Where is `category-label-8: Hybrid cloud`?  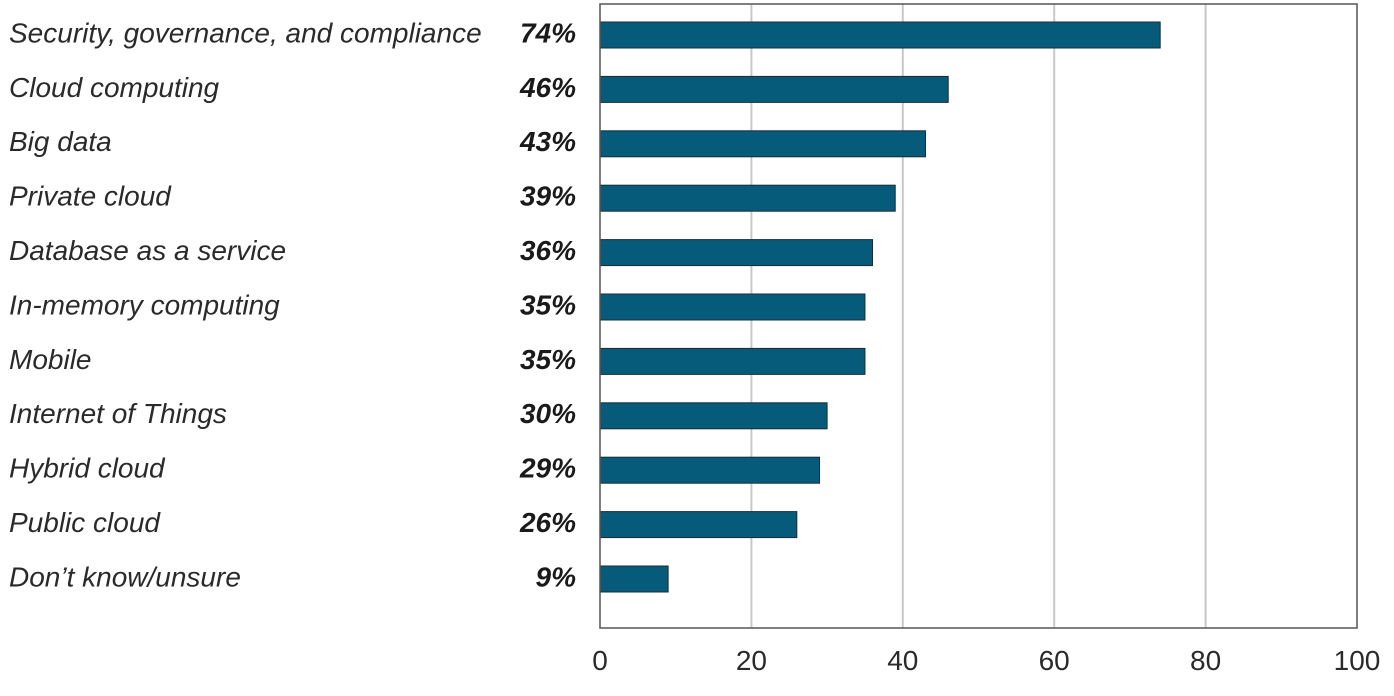
category-label-8: Hybrid cloud is located at coordinates (87, 468).